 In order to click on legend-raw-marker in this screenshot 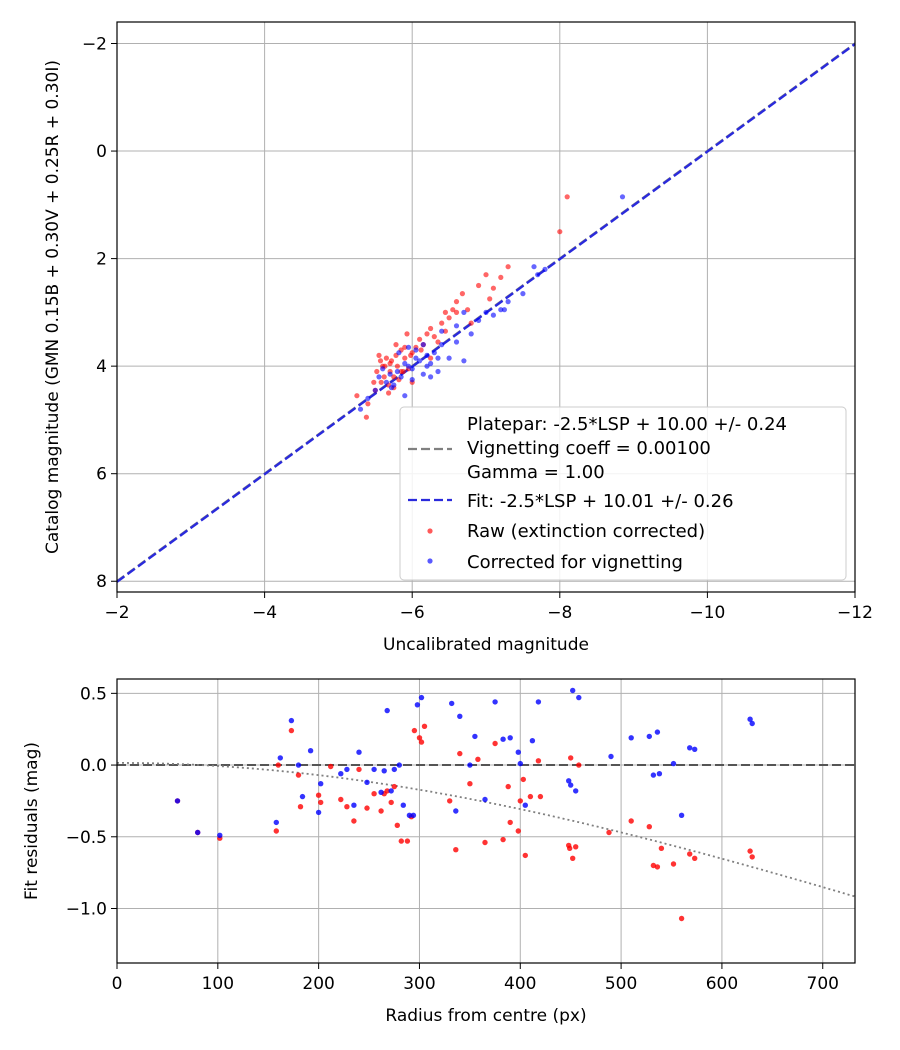, I will do `click(430, 531)`.